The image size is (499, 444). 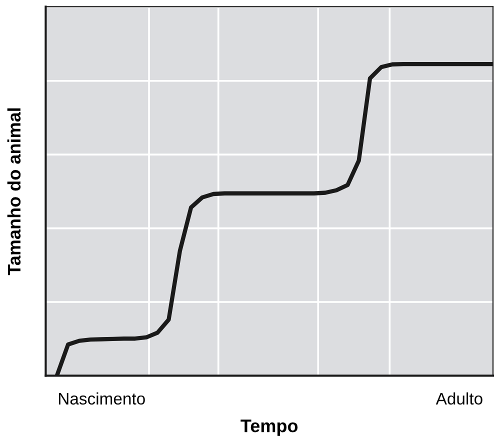 I want to click on x-tick-label: Adulto, so click(x=459, y=398).